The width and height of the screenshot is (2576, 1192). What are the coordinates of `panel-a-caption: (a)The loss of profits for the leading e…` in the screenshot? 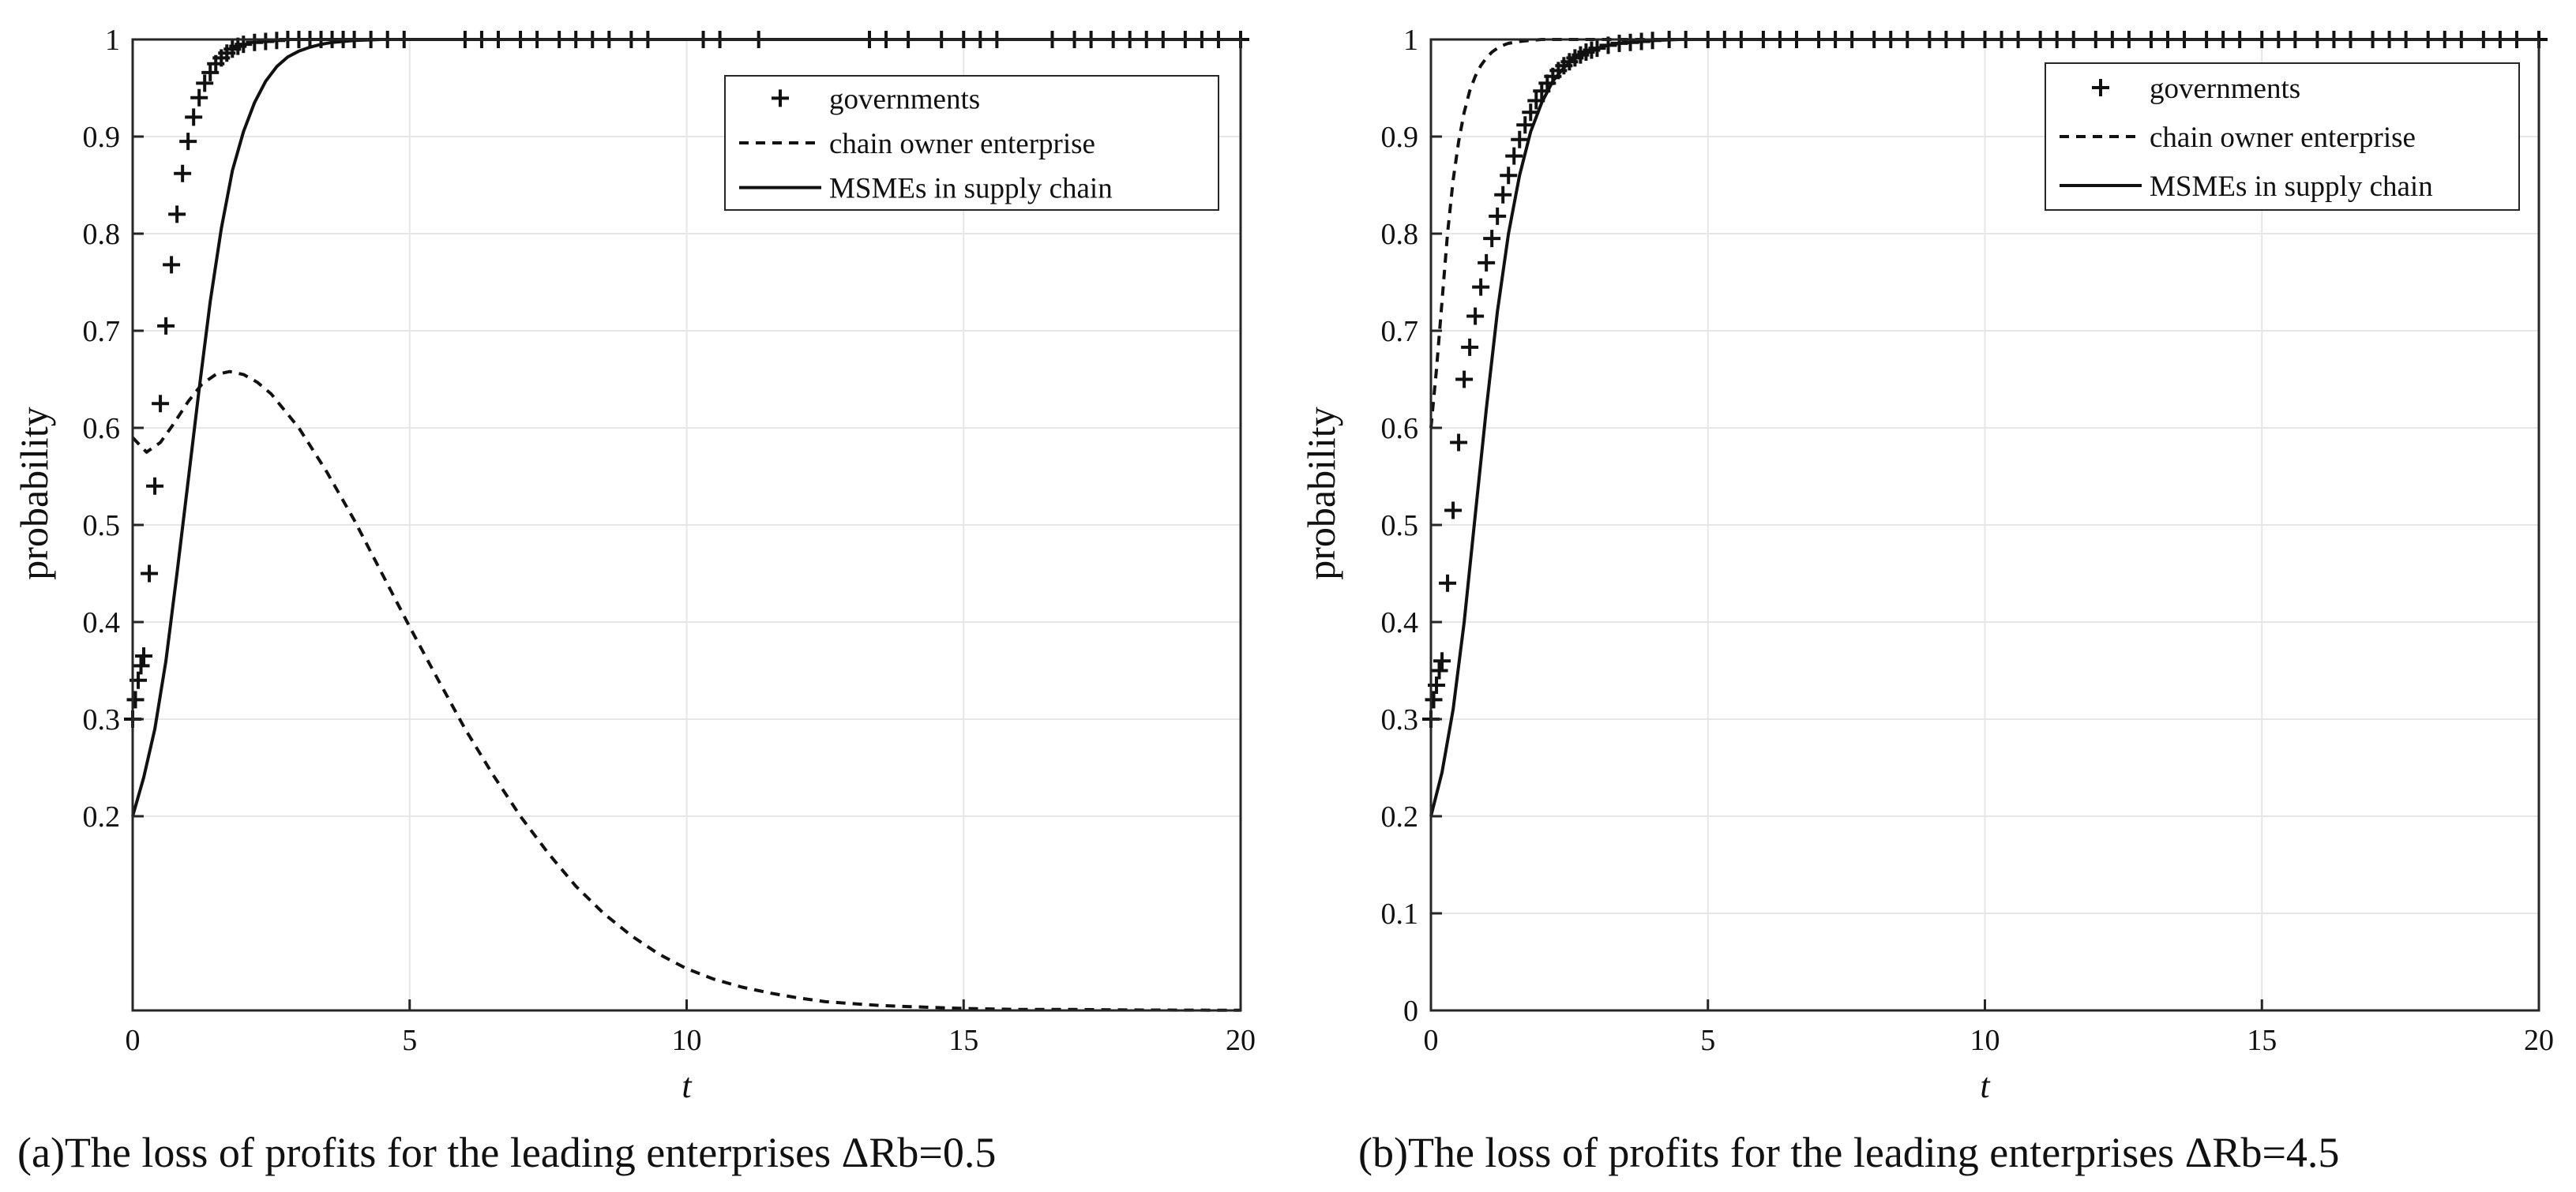 It's located at (506, 1152).